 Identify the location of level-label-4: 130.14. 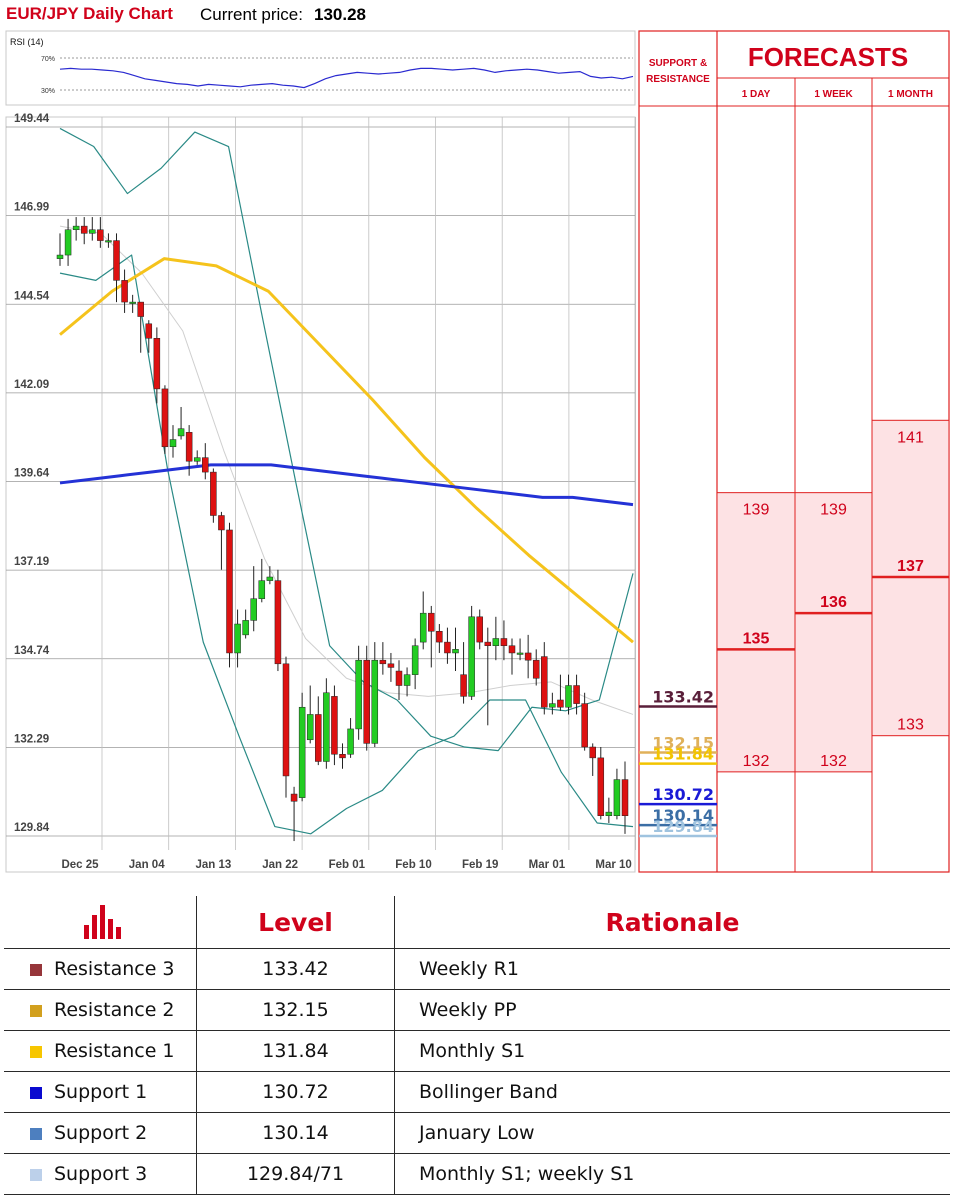
(683, 815).